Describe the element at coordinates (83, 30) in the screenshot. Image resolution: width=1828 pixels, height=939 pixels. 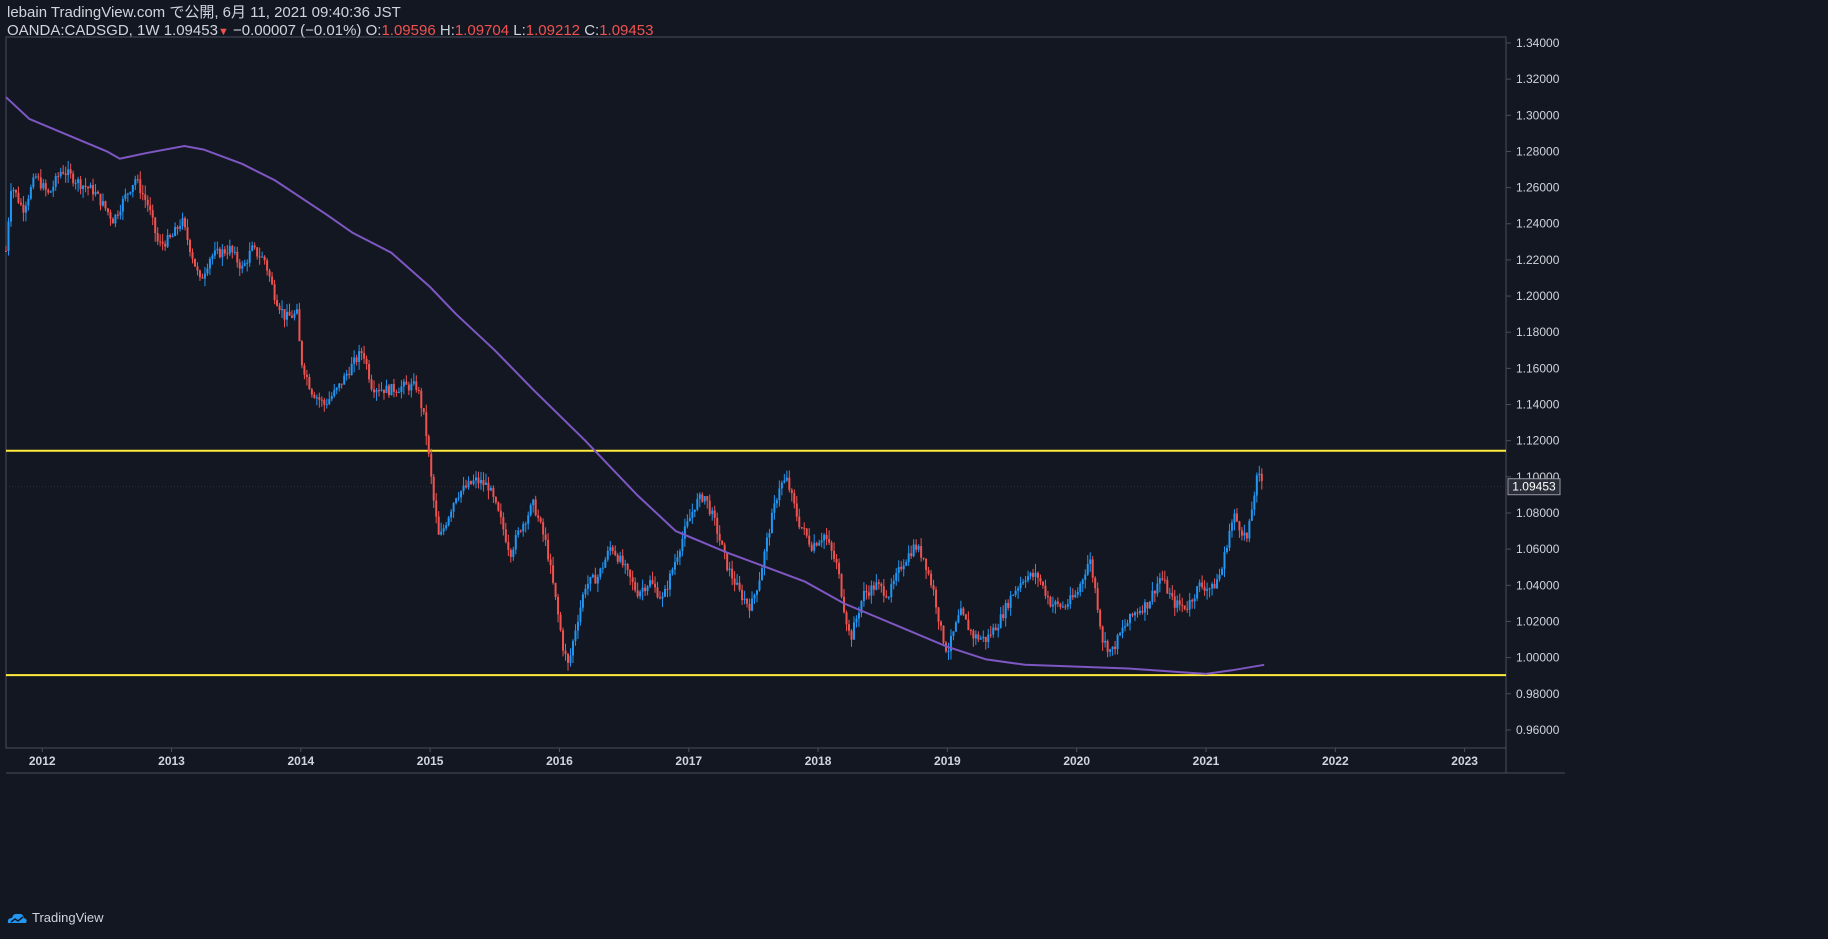
I see `symbol-label: OANDA:CADSGD, 1W` at that location.